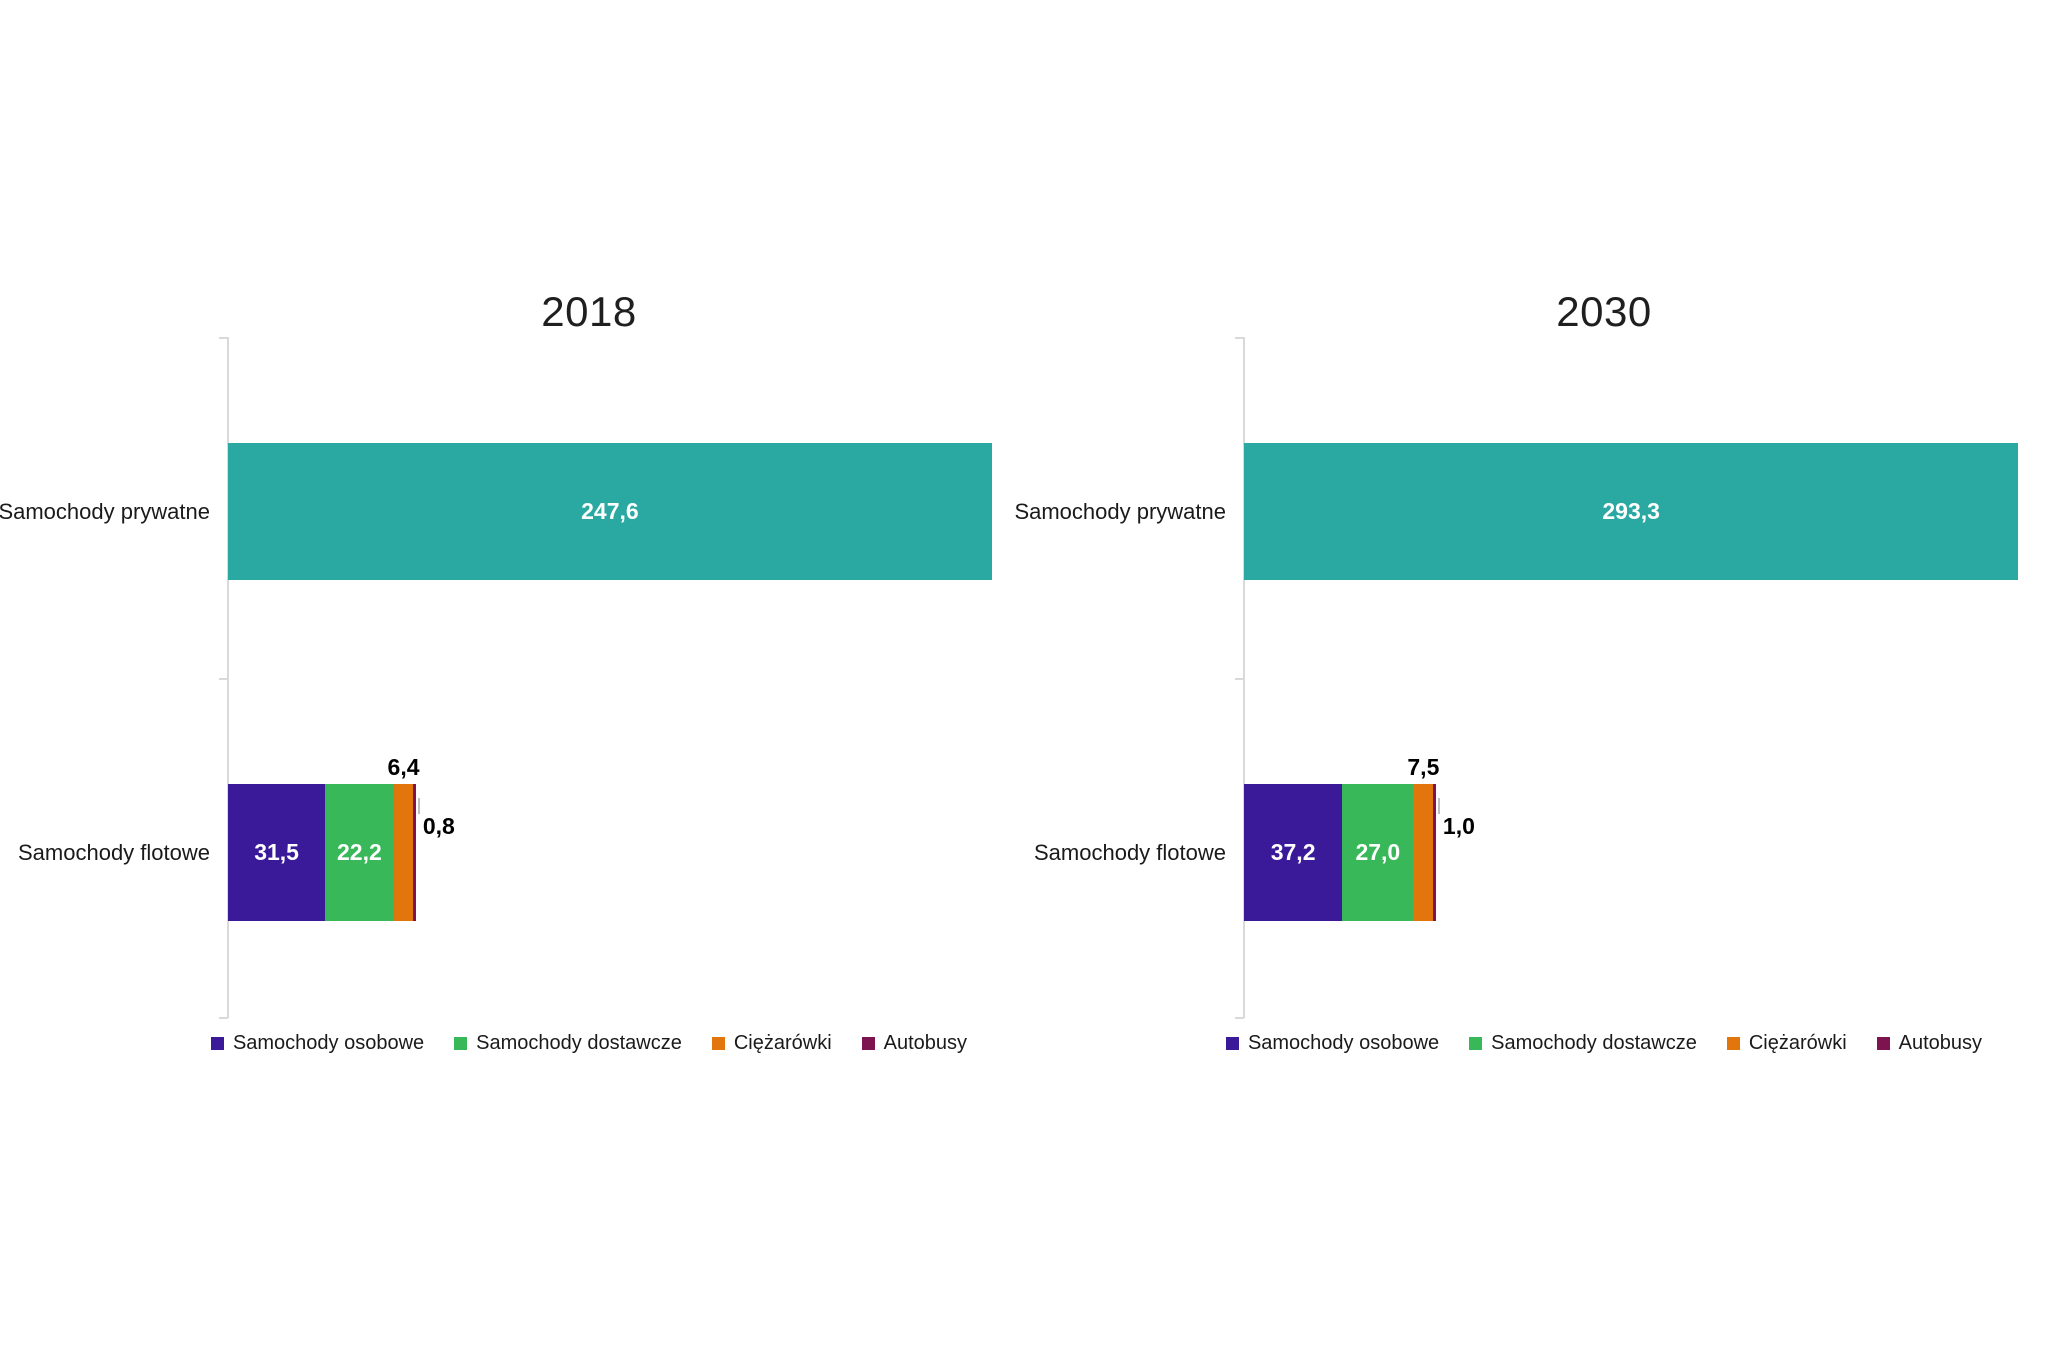 The image size is (2048, 1366). I want to click on bar-segment-samochody-prywatne: 247,6, so click(610, 511).